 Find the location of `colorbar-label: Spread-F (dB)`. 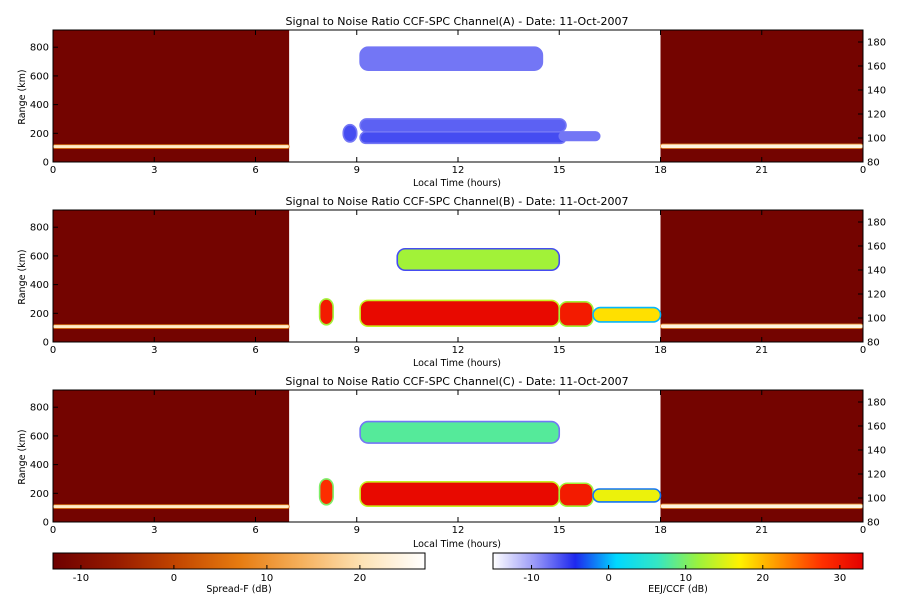

colorbar-label: Spread-F (dB) is located at coordinates (238, 589).